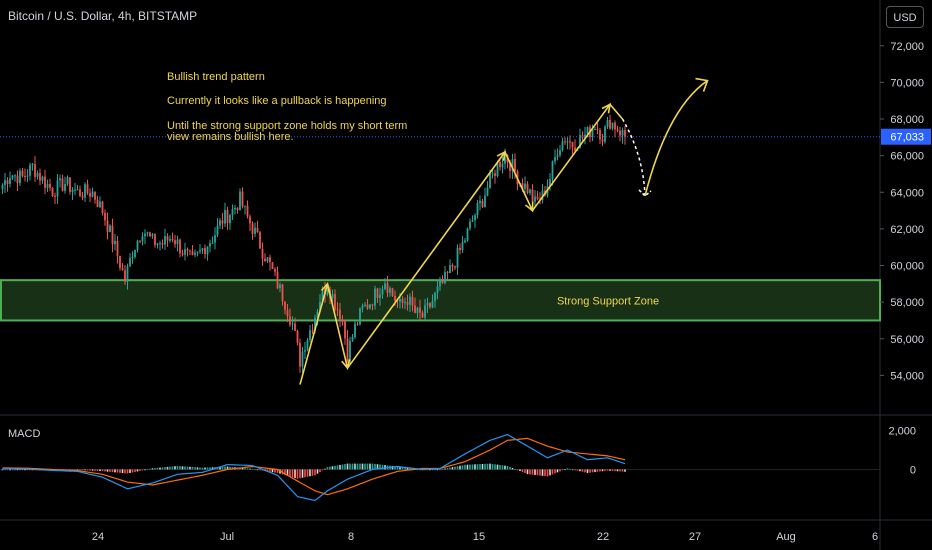  I want to click on x-tick-label: 24, so click(98, 537).